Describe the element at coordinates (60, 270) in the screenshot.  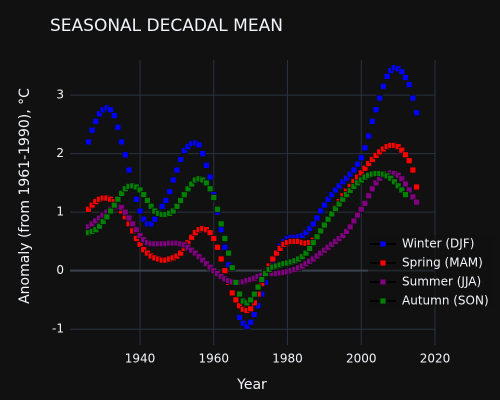
I see `y-tick-label: 0` at that location.